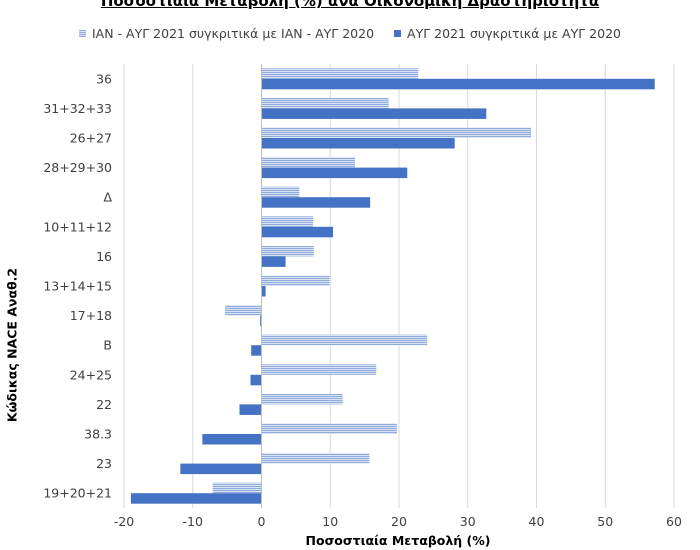  What do you see at coordinates (537, 521) in the screenshot?
I see `x-tick-label: 40` at bounding box center [537, 521].